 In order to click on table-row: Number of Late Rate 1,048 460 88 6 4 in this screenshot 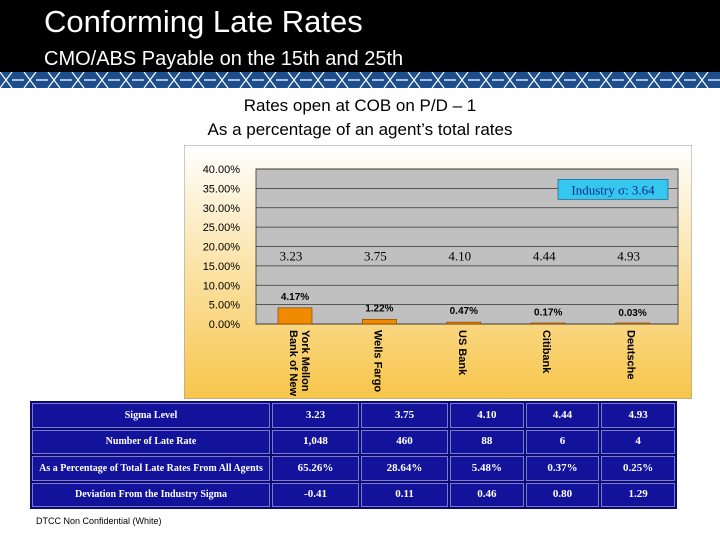, I will do `click(353, 441)`.